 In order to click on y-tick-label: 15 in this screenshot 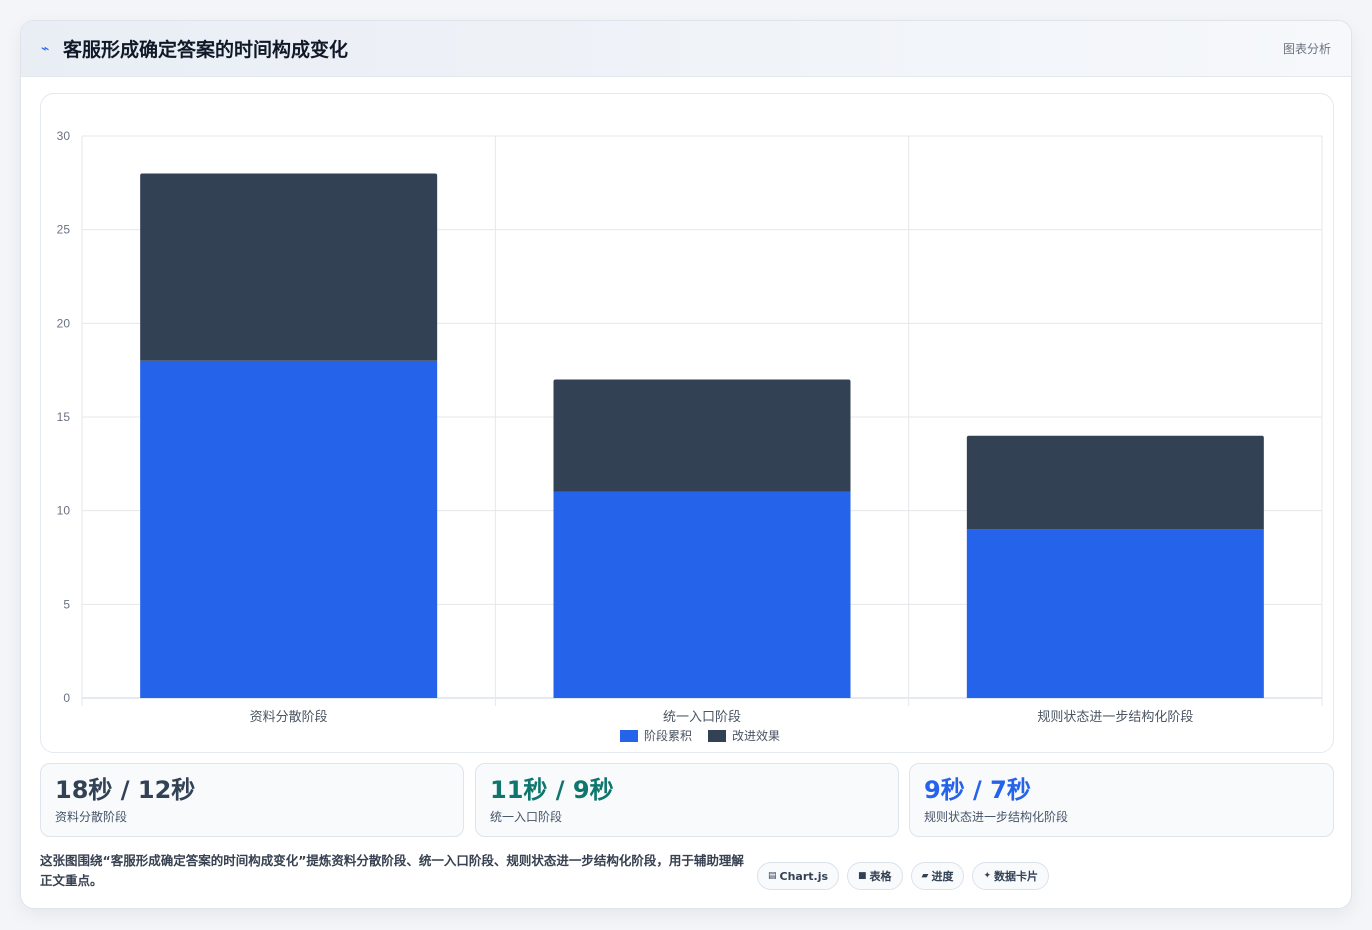, I will do `click(64, 417)`.